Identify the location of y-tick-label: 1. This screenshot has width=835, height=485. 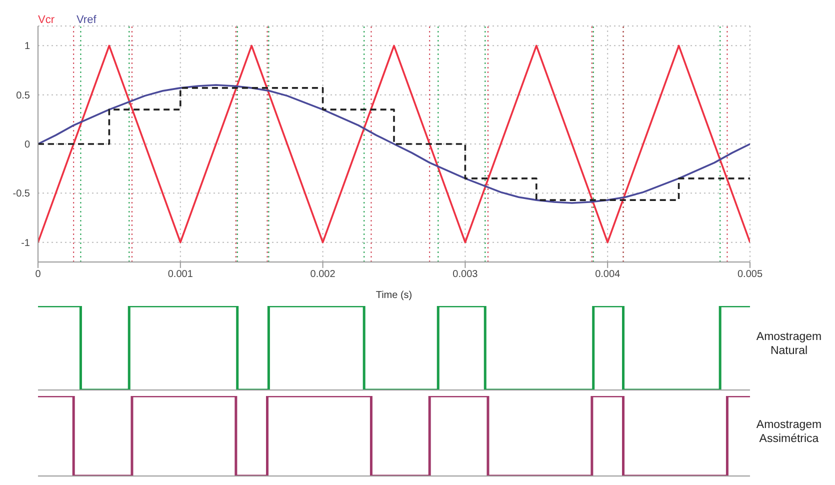
(27, 46).